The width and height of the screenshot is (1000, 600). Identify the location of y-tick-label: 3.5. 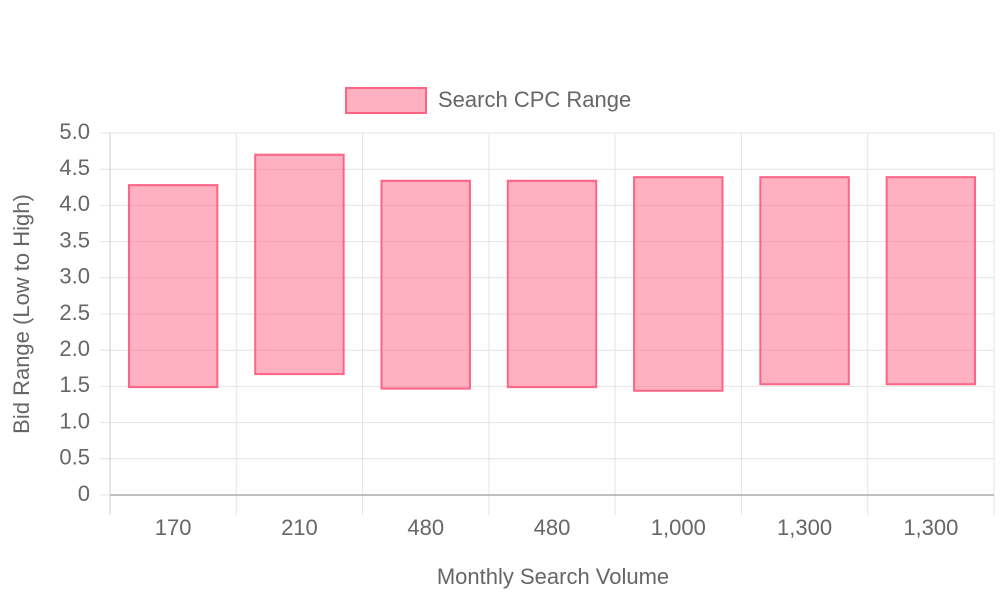
(74, 239).